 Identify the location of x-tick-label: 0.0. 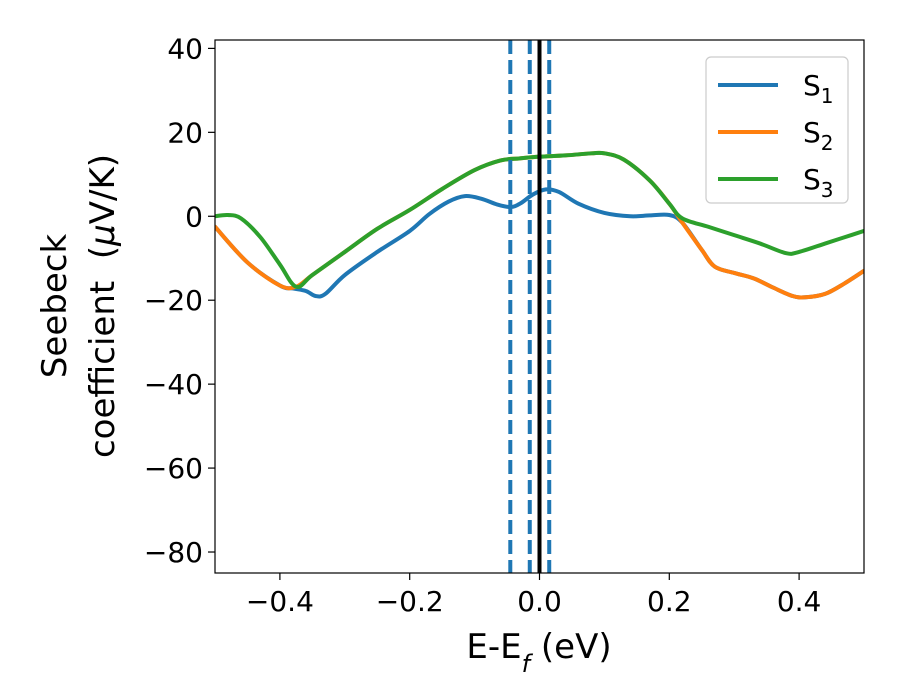
(539, 601).